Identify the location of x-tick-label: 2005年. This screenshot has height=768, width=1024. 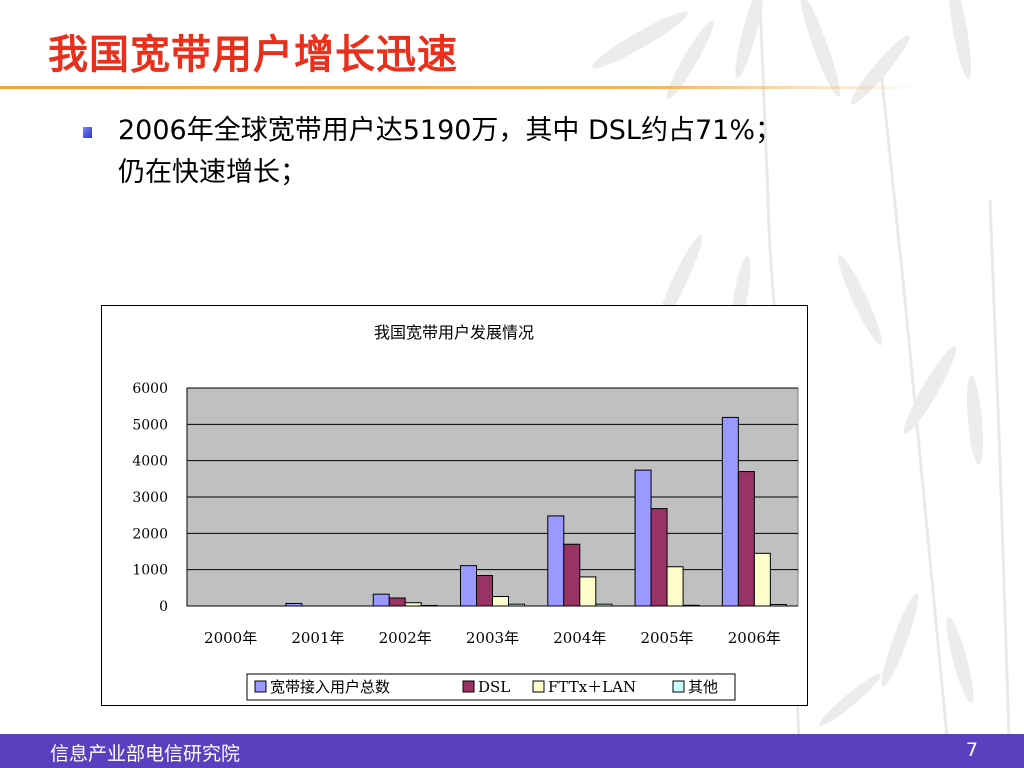
(666, 638).